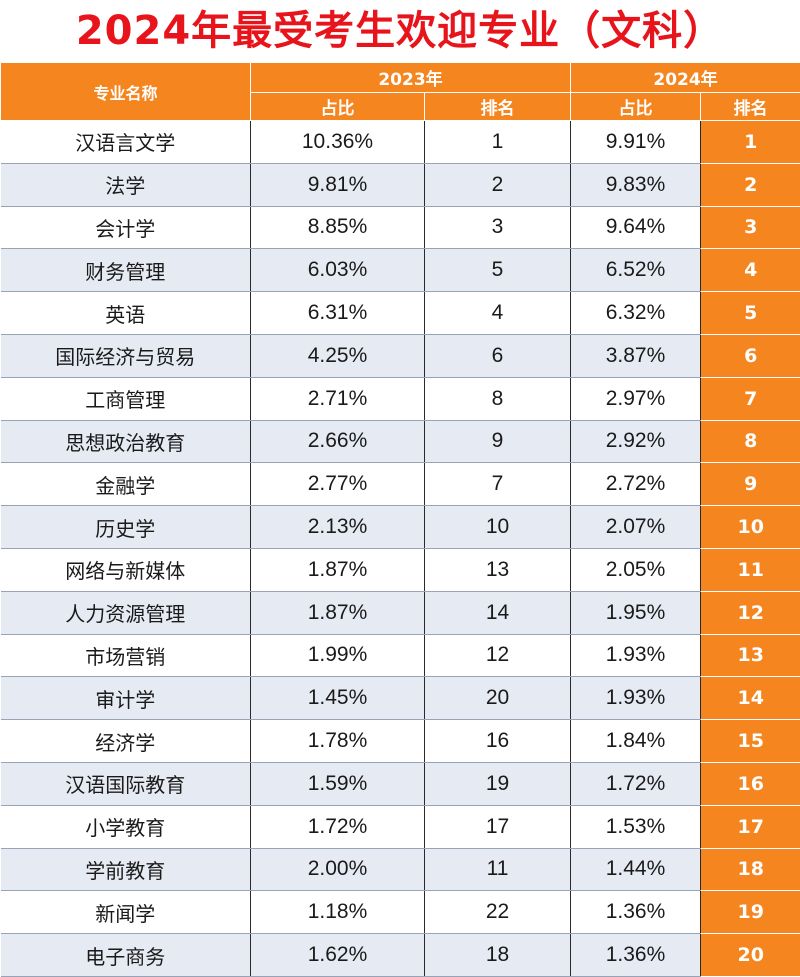  What do you see at coordinates (338, 184) in the screenshot?
I see `share-2023-cell: 9.81%` at bounding box center [338, 184].